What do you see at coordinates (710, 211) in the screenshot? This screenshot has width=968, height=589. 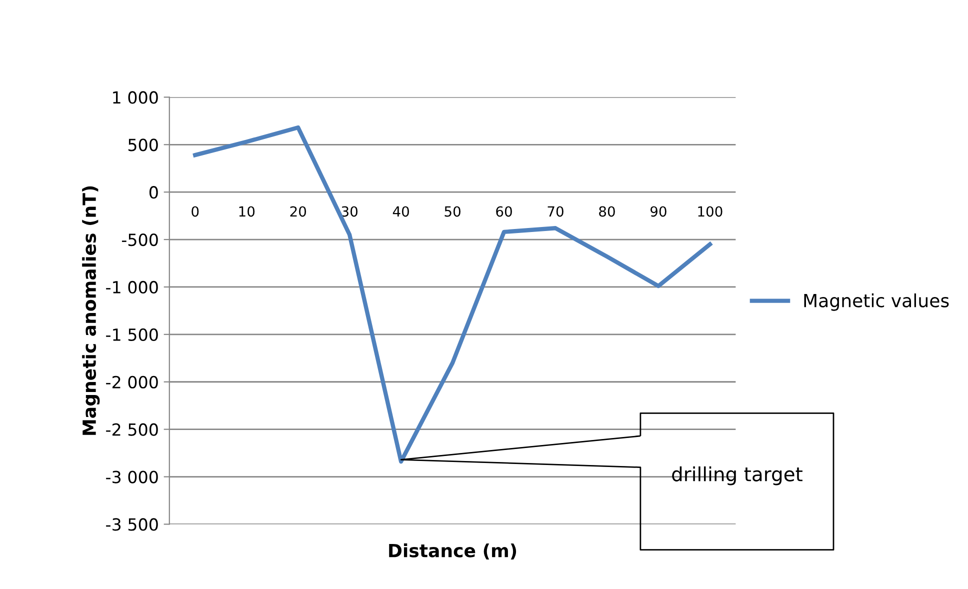 I see `x-tick-label: 100` at bounding box center [710, 211].